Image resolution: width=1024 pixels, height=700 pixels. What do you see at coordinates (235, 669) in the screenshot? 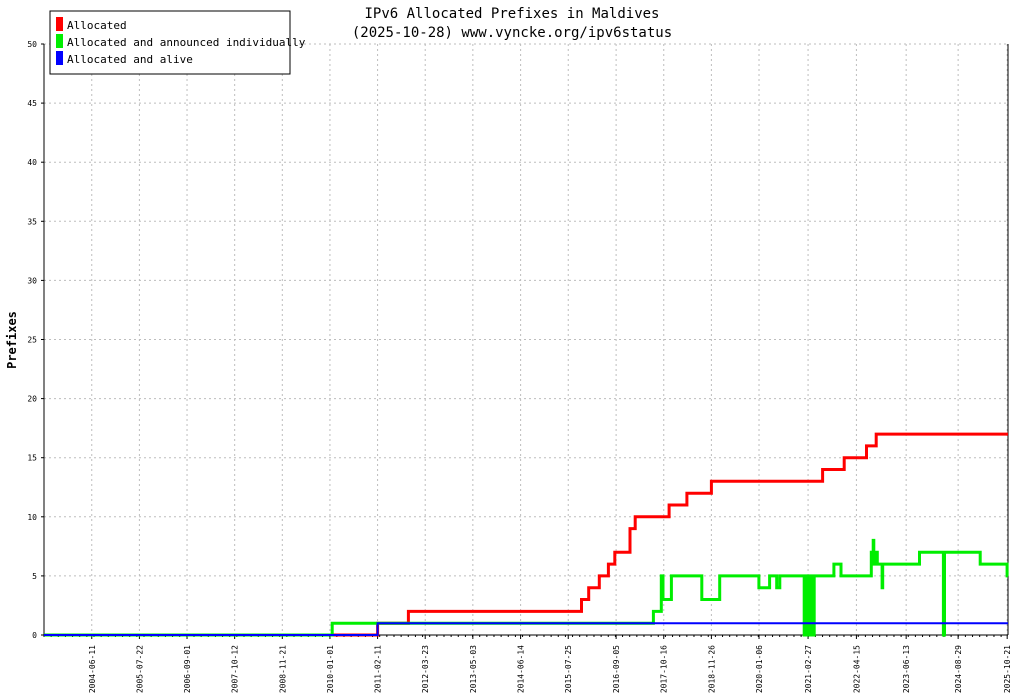
I see `x-tick-label: 2007-10-12` at bounding box center [235, 669].